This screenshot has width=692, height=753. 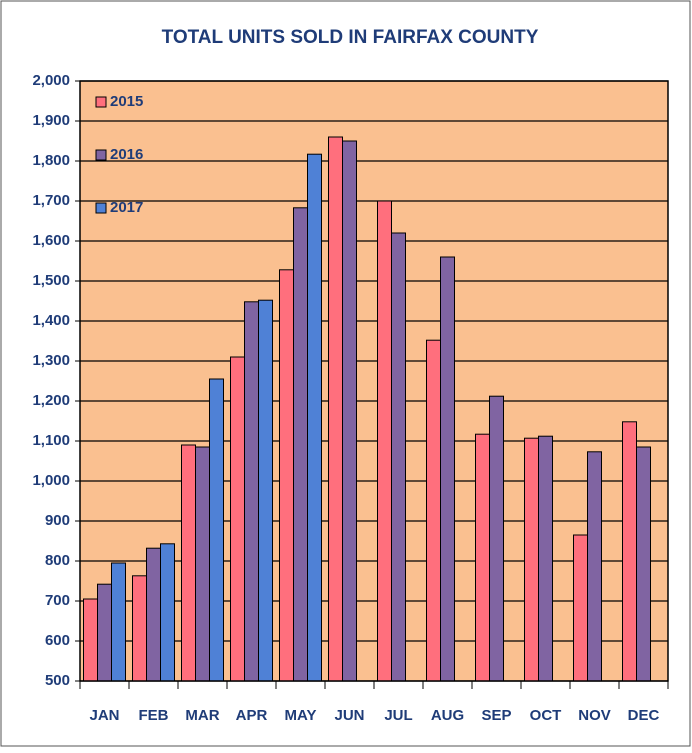 What do you see at coordinates (51, 480) in the screenshot?
I see `y-tick-label: 1,000` at bounding box center [51, 480].